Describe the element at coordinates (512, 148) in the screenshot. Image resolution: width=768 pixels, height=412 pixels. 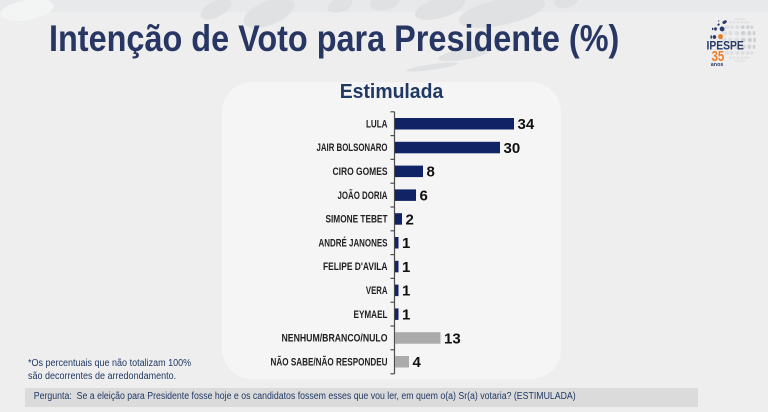
I see `svg-text: 30` at that location.